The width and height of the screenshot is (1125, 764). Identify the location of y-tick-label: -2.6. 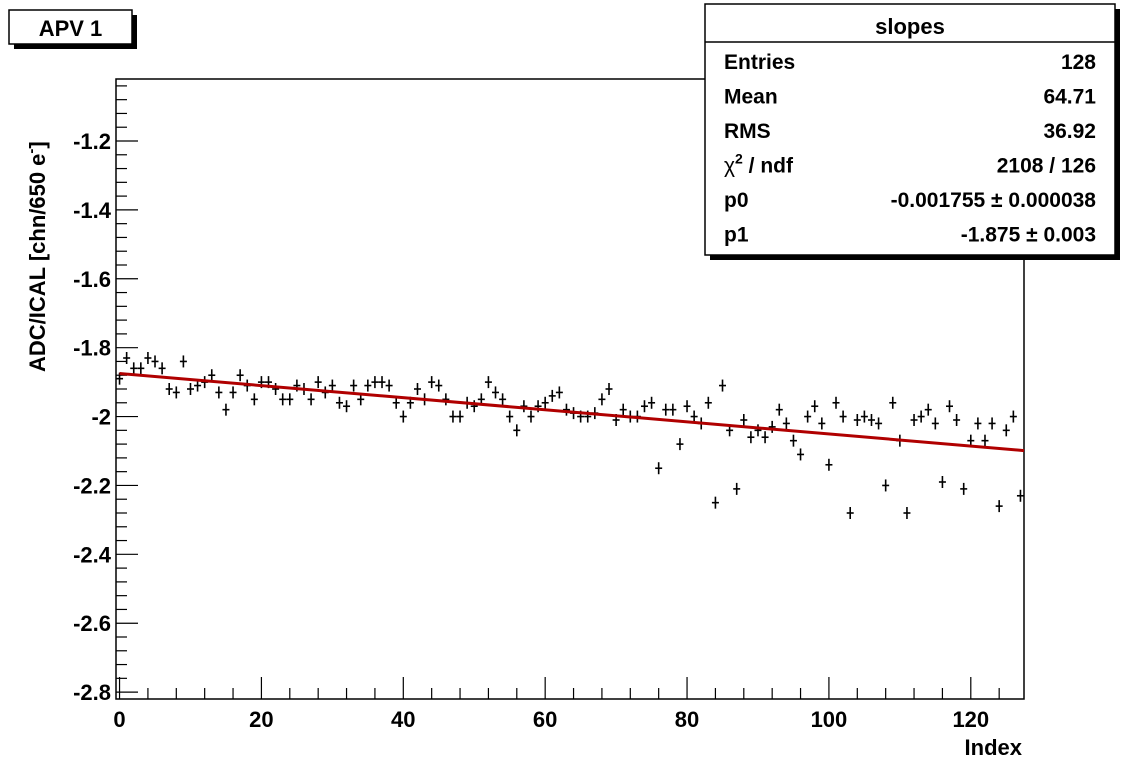
(92, 623).